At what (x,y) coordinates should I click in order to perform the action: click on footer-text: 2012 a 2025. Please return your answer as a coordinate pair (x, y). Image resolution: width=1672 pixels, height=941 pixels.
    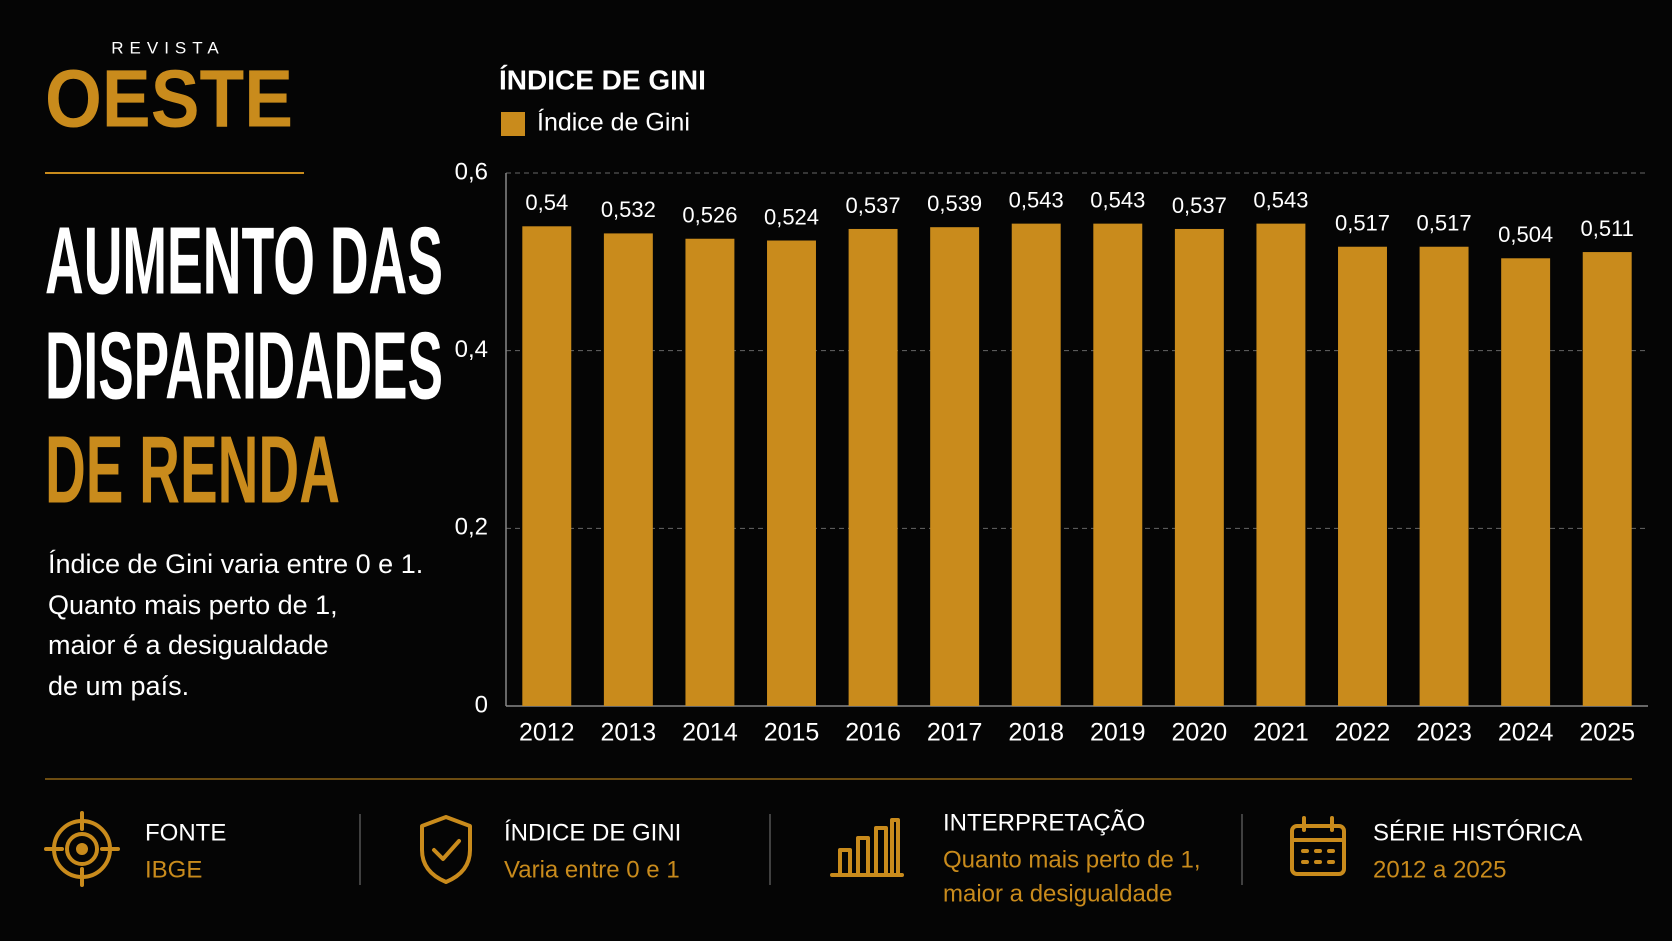
    Looking at the image, I should click on (1439, 869).